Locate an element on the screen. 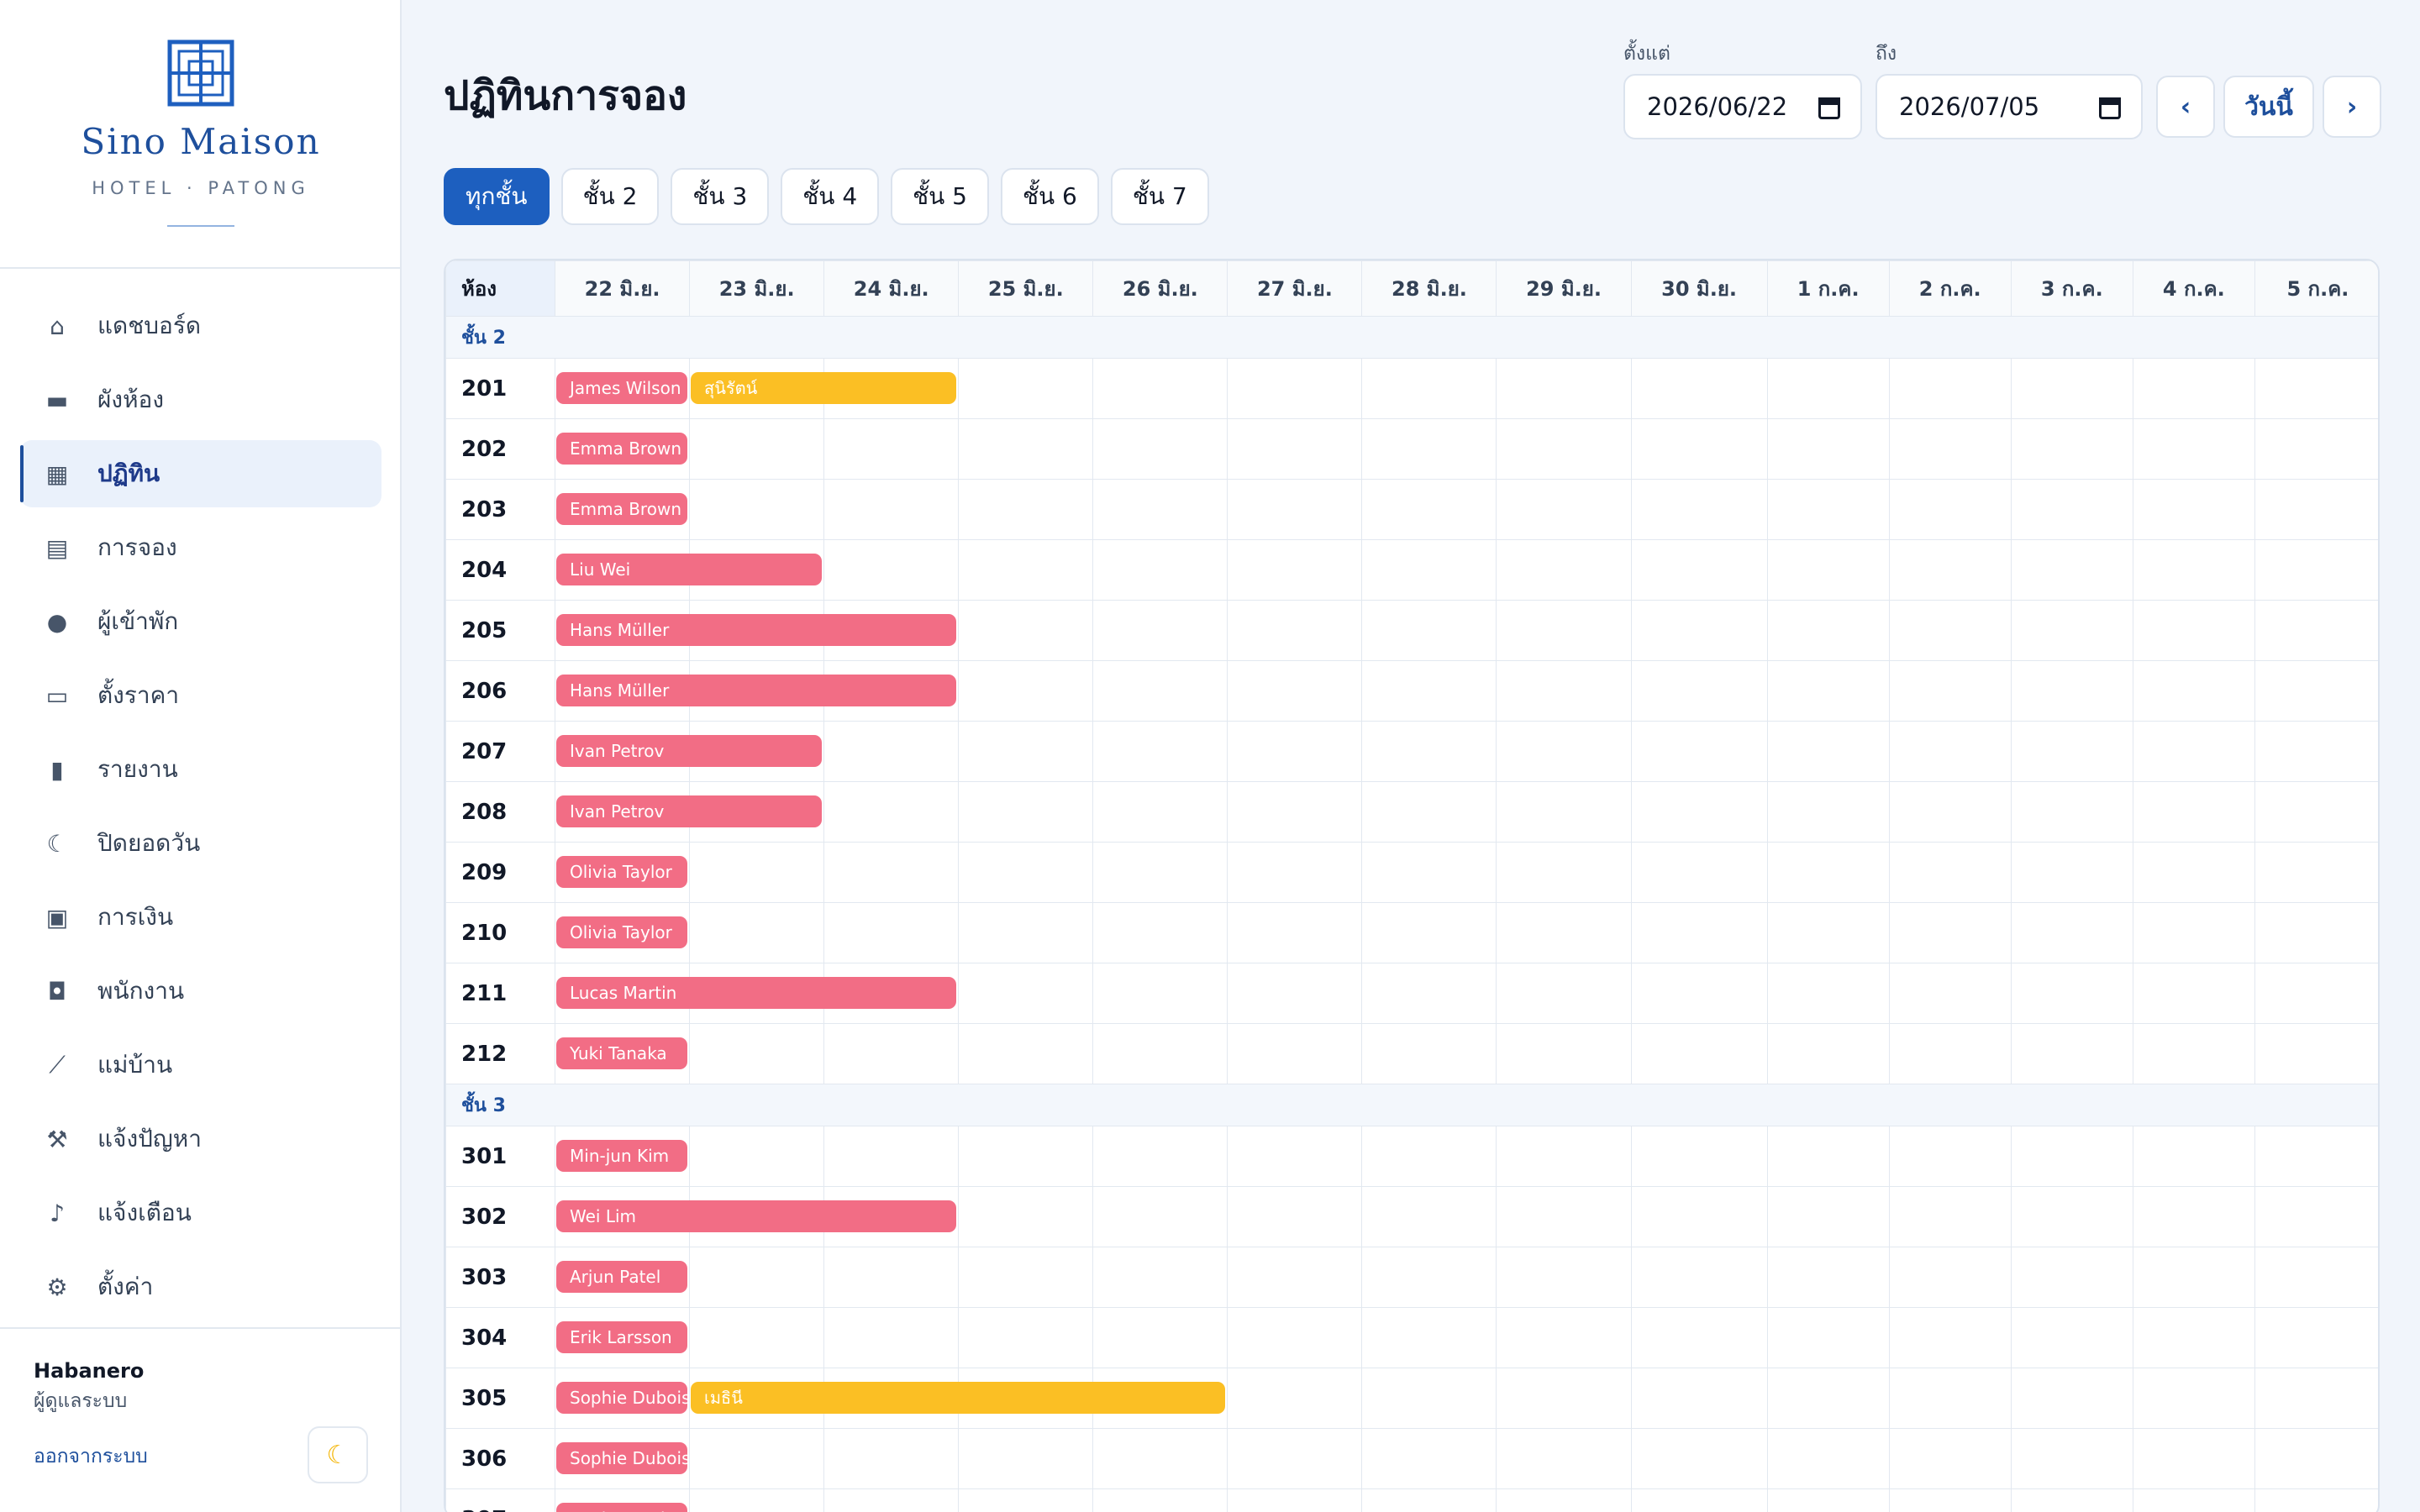 The width and height of the screenshot is (2420, 1512). sidebar-item-11: ⚒ แจ้งปัญหา is located at coordinates (200, 1139).